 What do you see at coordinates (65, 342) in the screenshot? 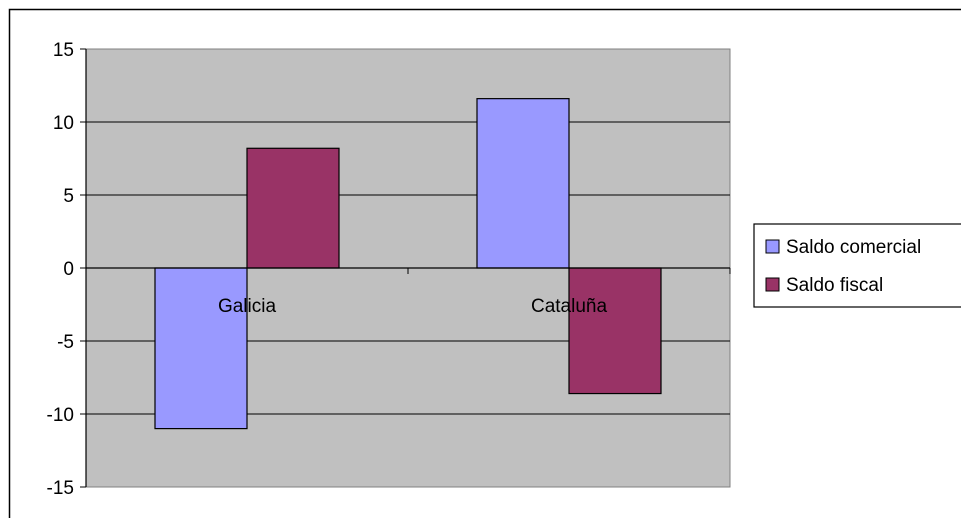
I see `y-tick-label: -5` at bounding box center [65, 342].